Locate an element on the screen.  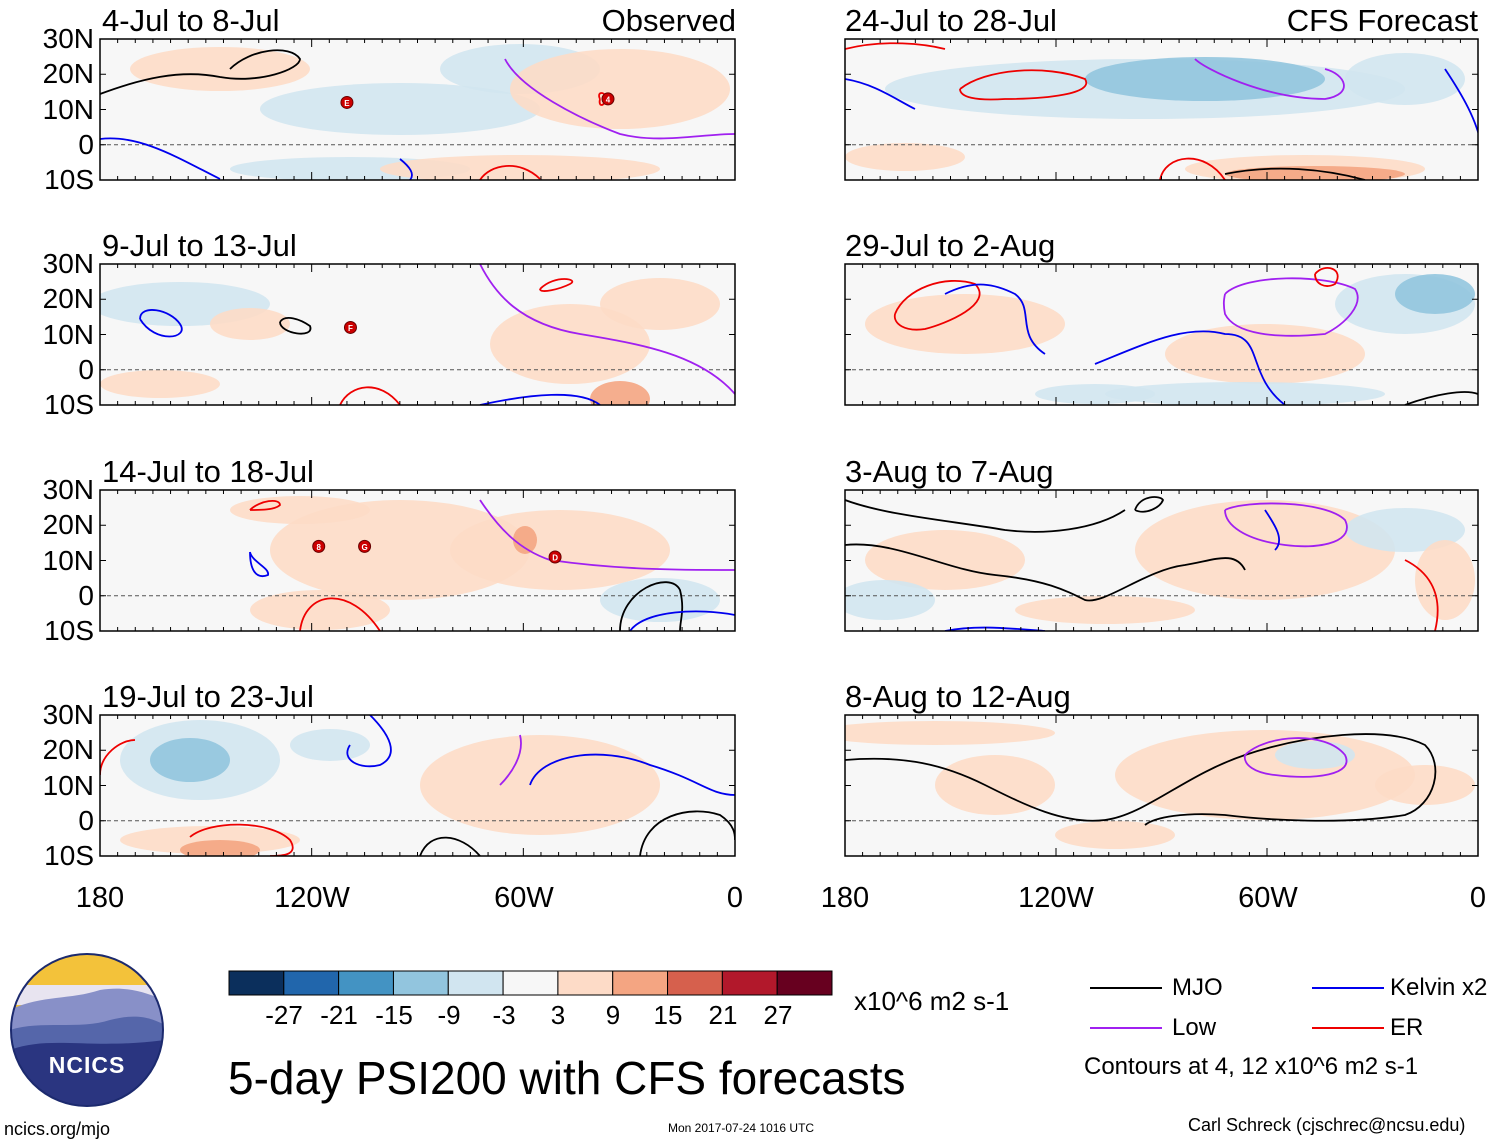
main-title: 5-day PSI200 with CFS forecasts is located at coordinates (567, 1078).